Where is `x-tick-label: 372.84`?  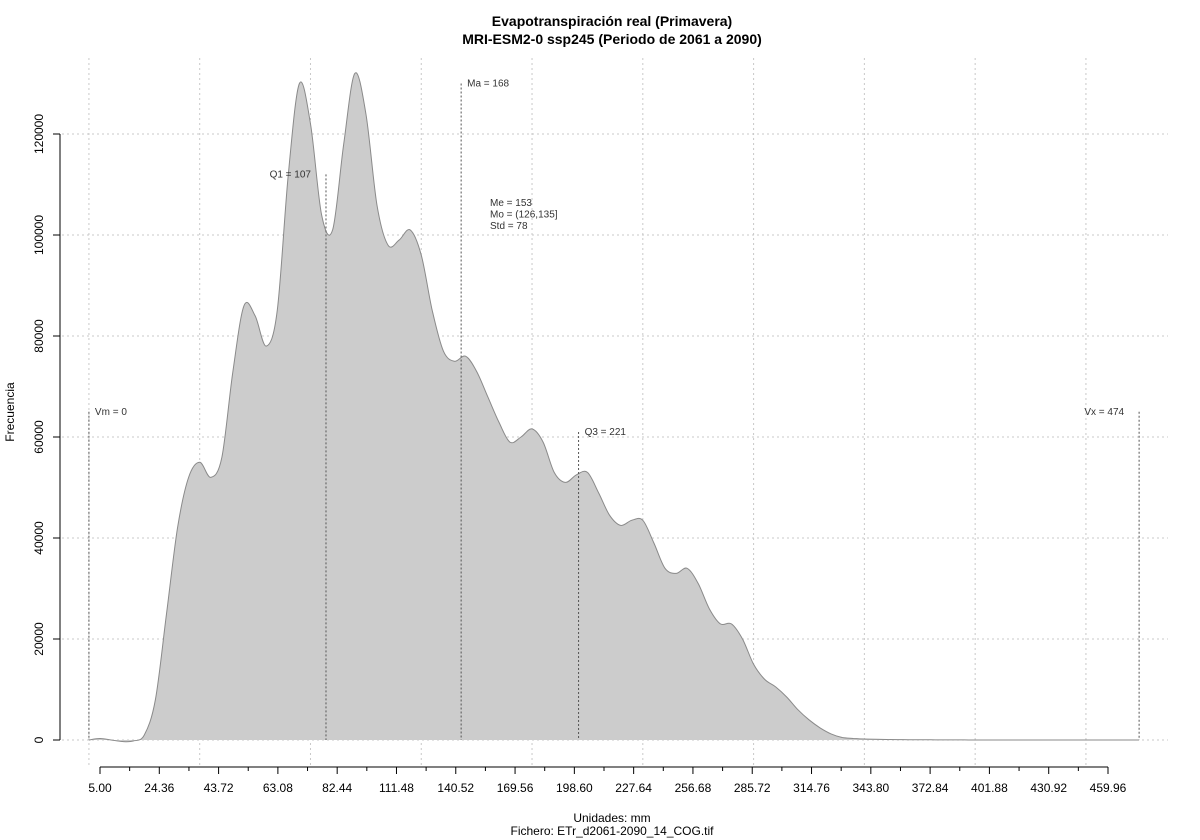 x-tick-label: 372.84 is located at coordinates (930, 788).